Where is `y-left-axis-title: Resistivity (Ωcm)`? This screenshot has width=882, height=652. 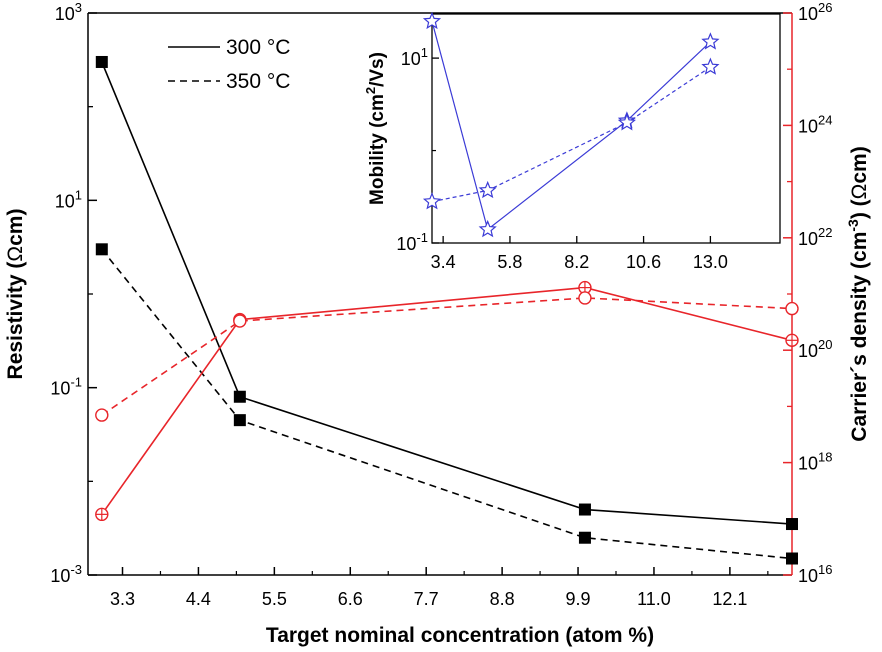
y-left-axis-title: Resistivity (Ωcm) is located at coordinates (15, 294).